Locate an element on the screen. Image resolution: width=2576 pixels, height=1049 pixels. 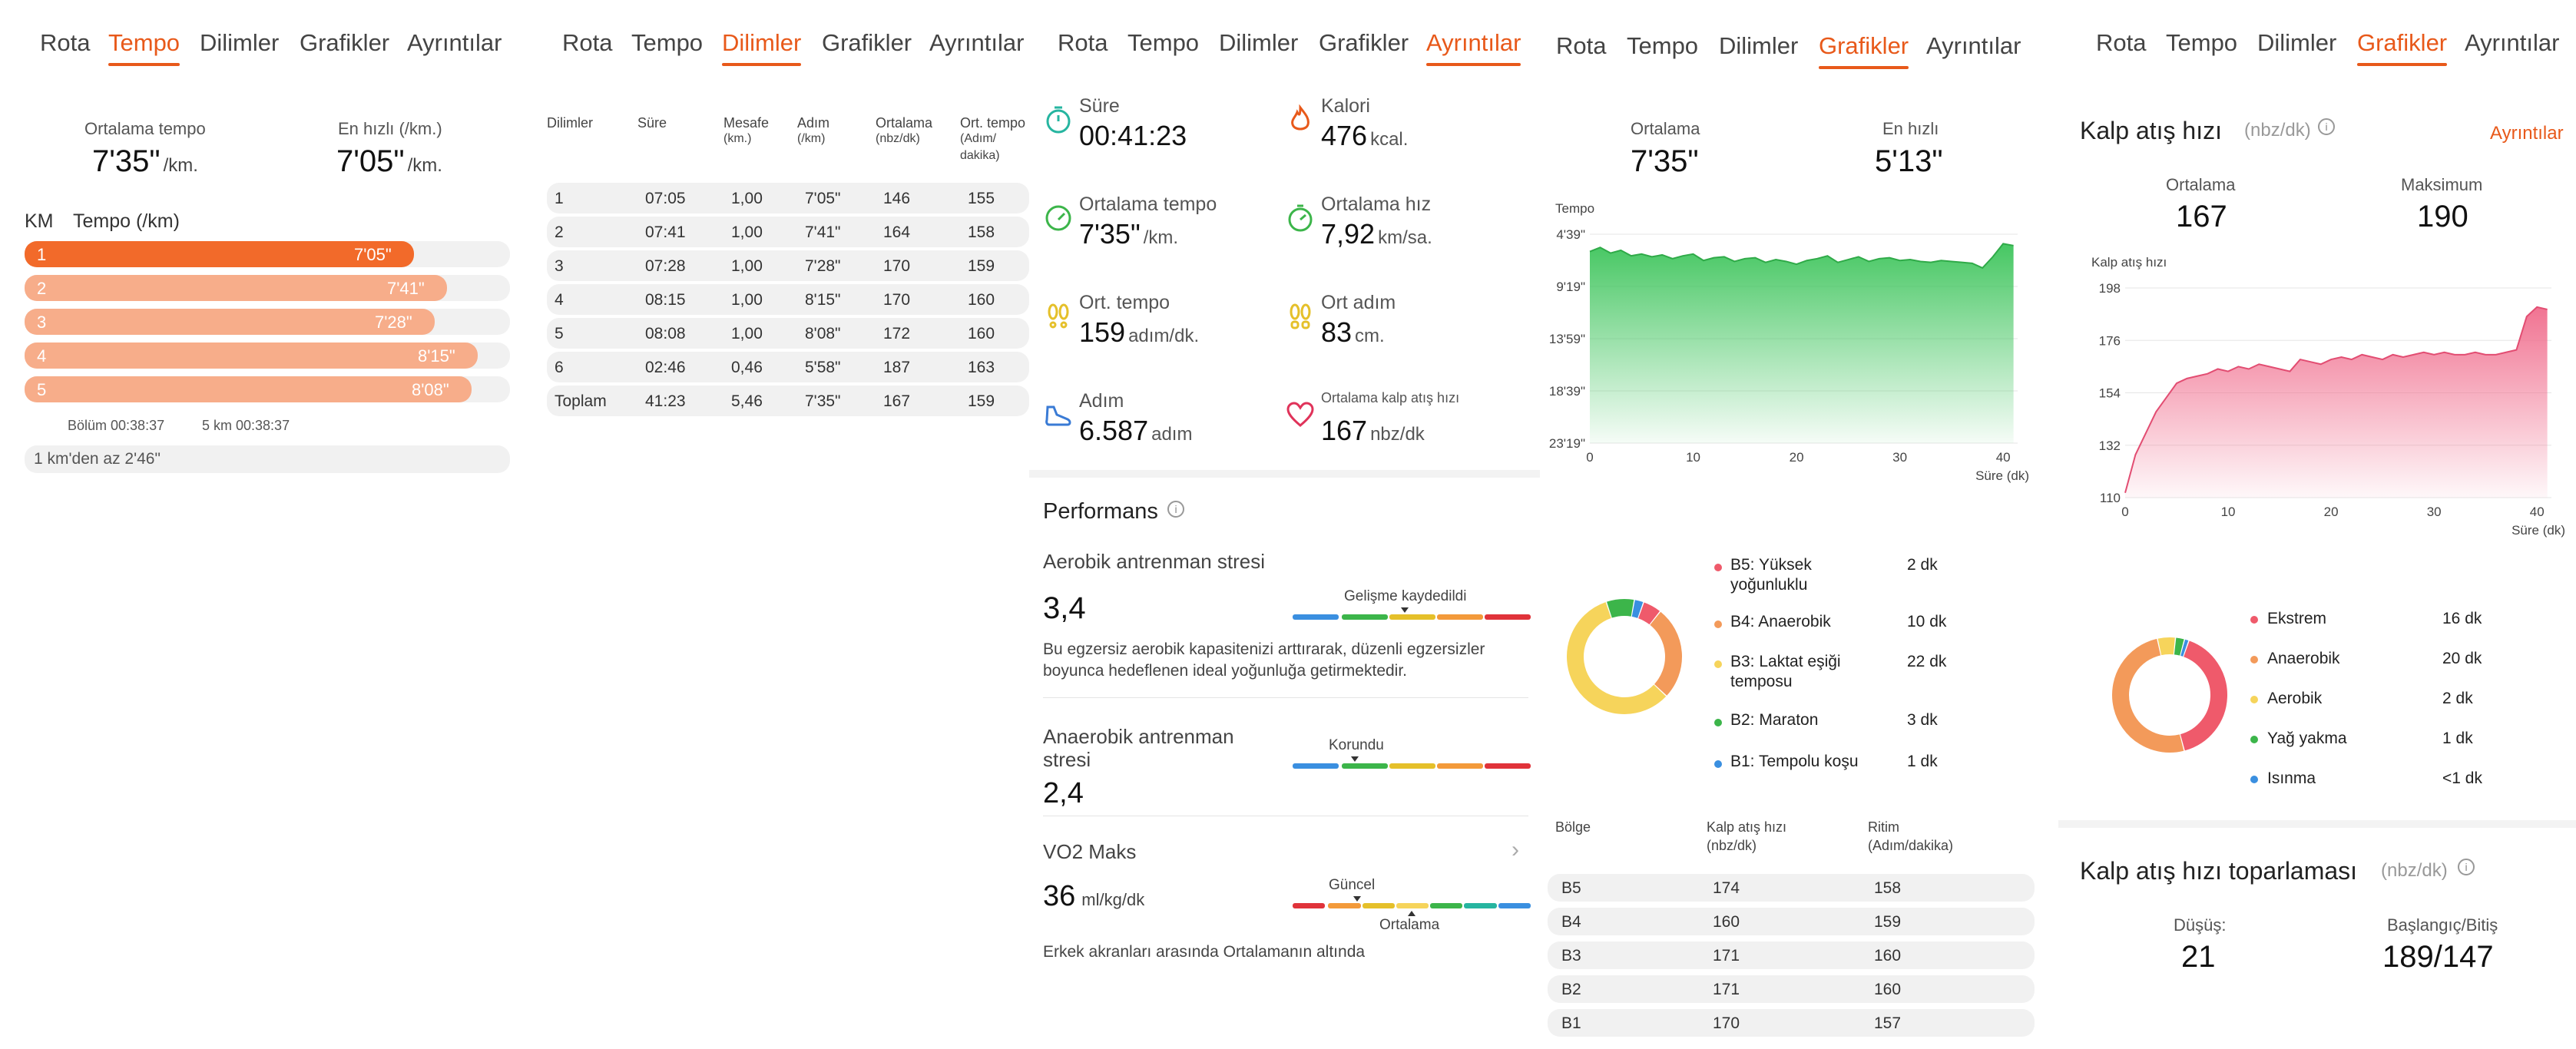
column-header: Ortalama is located at coordinates (904, 123).